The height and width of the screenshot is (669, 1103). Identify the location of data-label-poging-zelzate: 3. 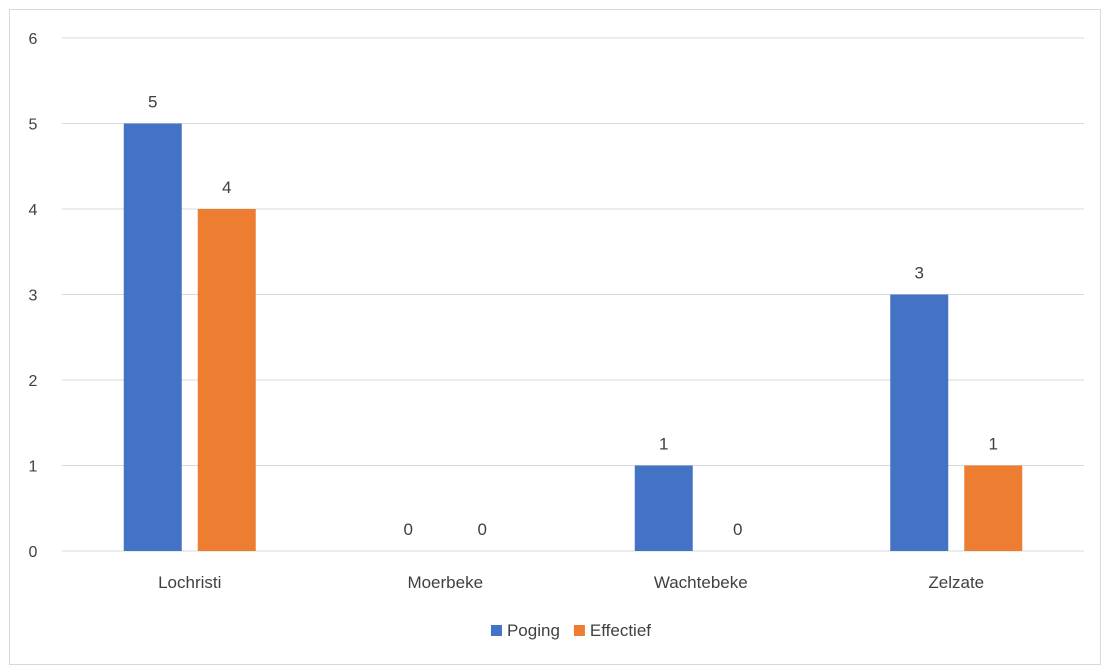
(919, 273).